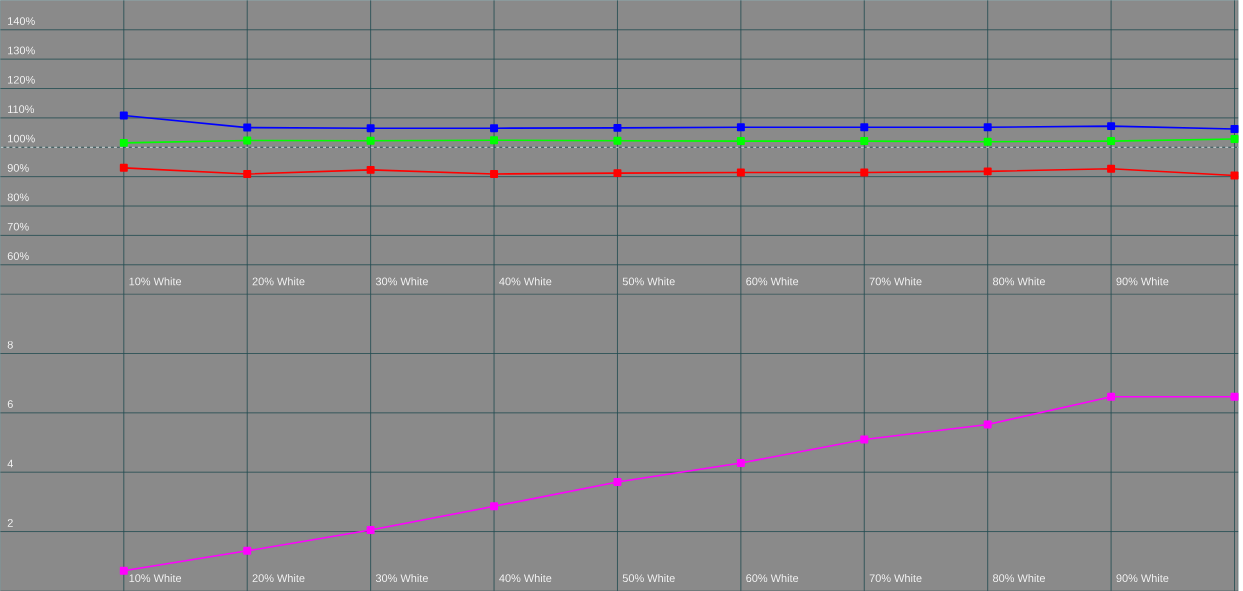 This screenshot has width=1243, height=591. What do you see at coordinates (21, 79) in the screenshot?
I see `y-tick-label: 120%` at bounding box center [21, 79].